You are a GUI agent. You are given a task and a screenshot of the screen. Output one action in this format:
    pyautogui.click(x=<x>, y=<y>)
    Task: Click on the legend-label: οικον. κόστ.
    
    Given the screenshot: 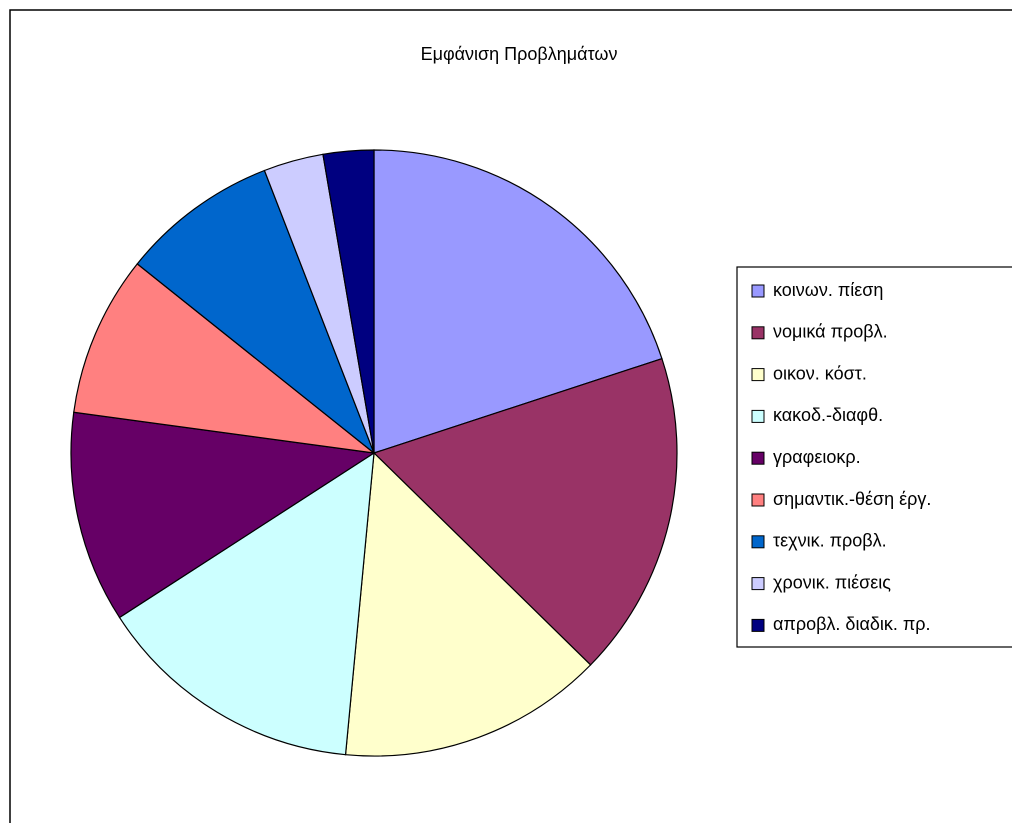 What is the action you would take?
    pyautogui.click(x=820, y=373)
    